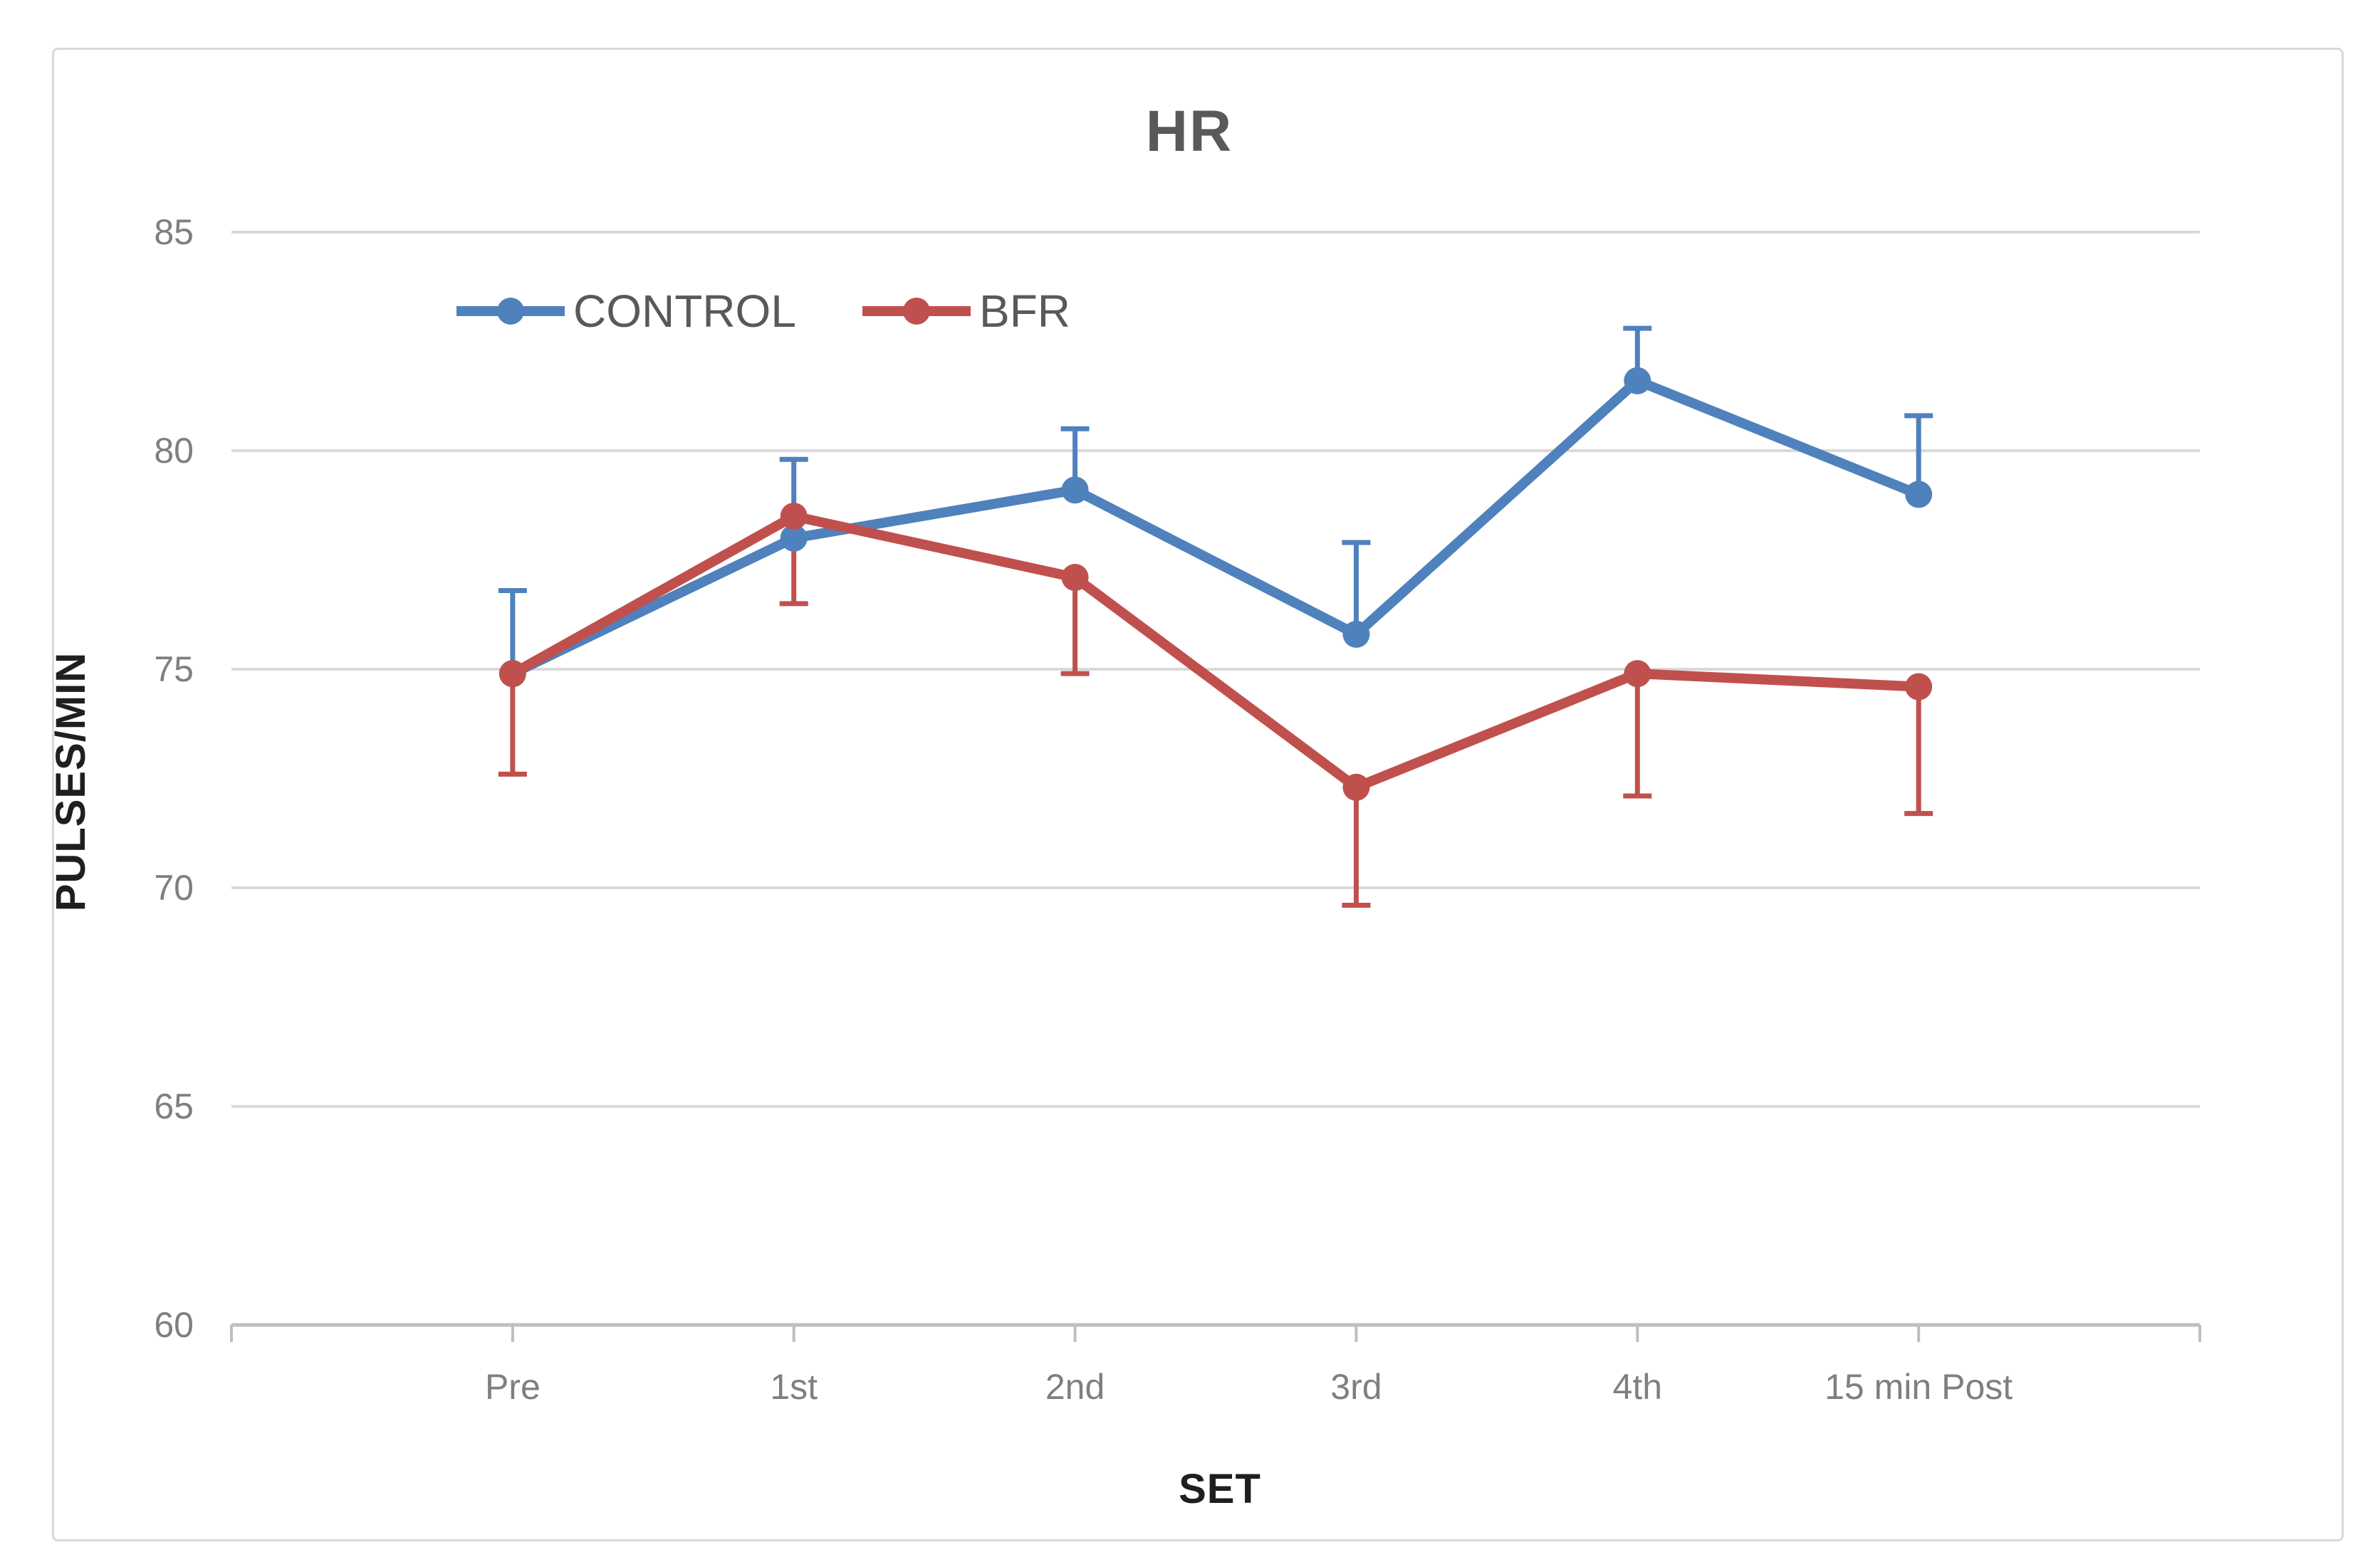 This screenshot has width=2380, height=1567. I want to click on x-tick-label: 4th, so click(1637, 1387).